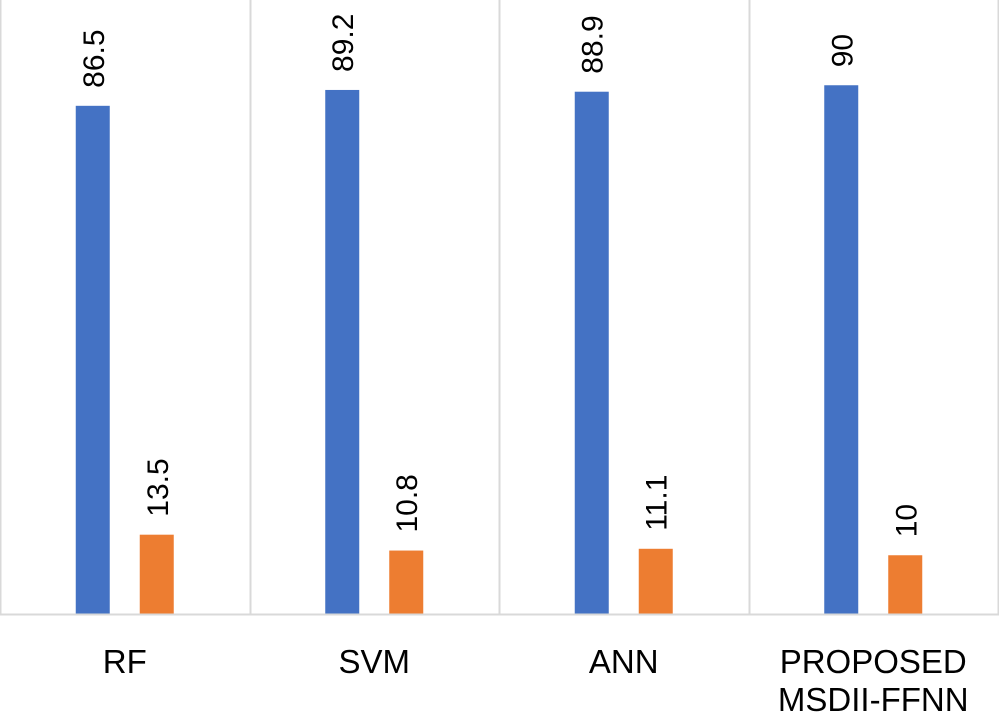 Image resolution: width=999 pixels, height=721 pixels. What do you see at coordinates (657, 503) in the screenshot?
I see `data-label: 11.1` at bounding box center [657, 503].